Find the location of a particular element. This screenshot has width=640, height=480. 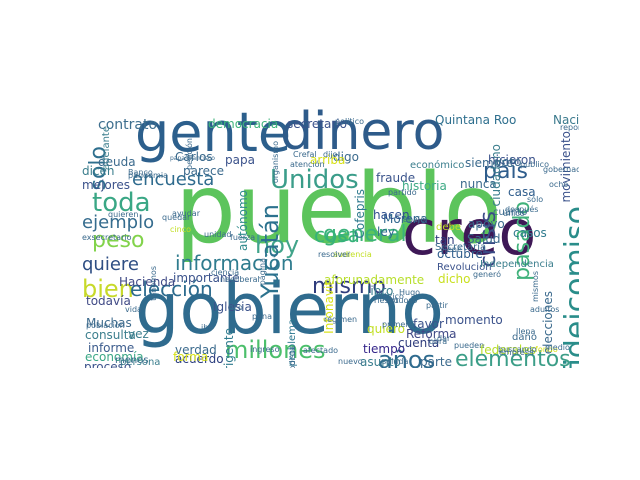

cloud-word-nuevo: nuevo is located at coordinates (350, 361).